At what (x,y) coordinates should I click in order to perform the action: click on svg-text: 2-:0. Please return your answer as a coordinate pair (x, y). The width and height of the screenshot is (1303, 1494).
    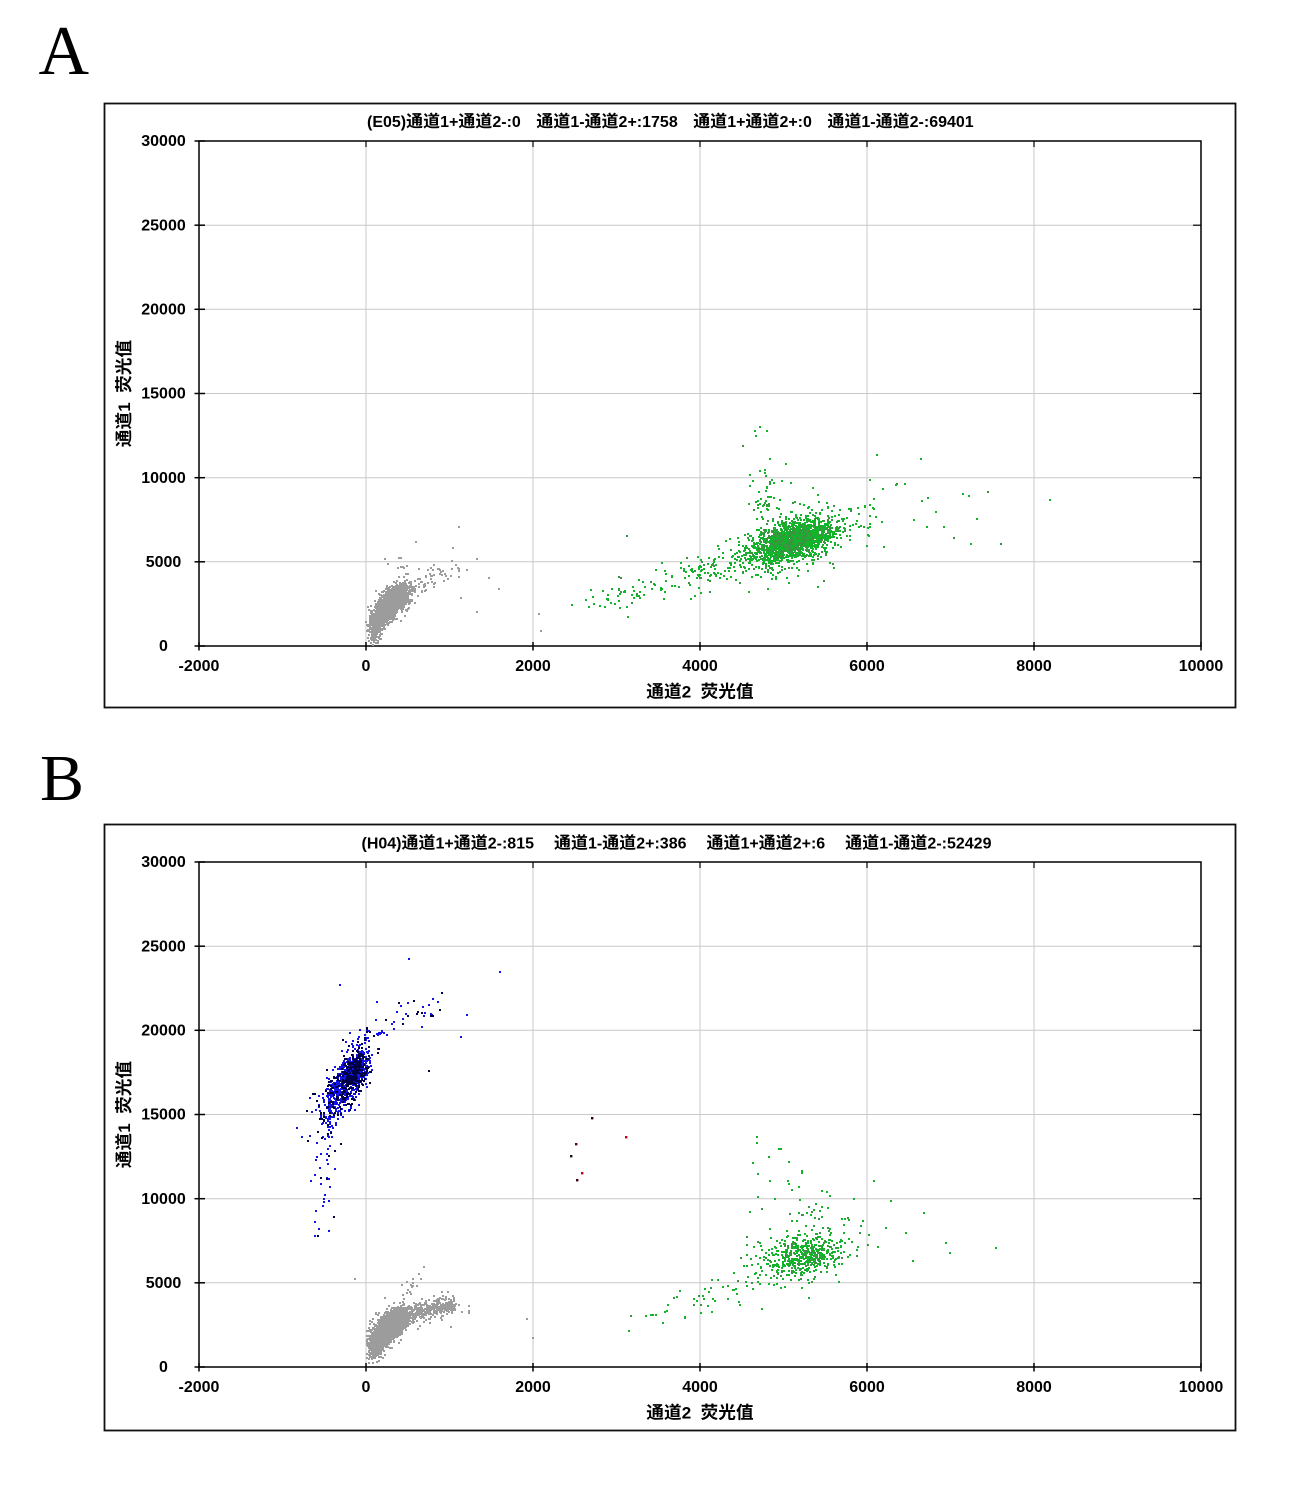
    Looking at the image, I should click on (506, 122).